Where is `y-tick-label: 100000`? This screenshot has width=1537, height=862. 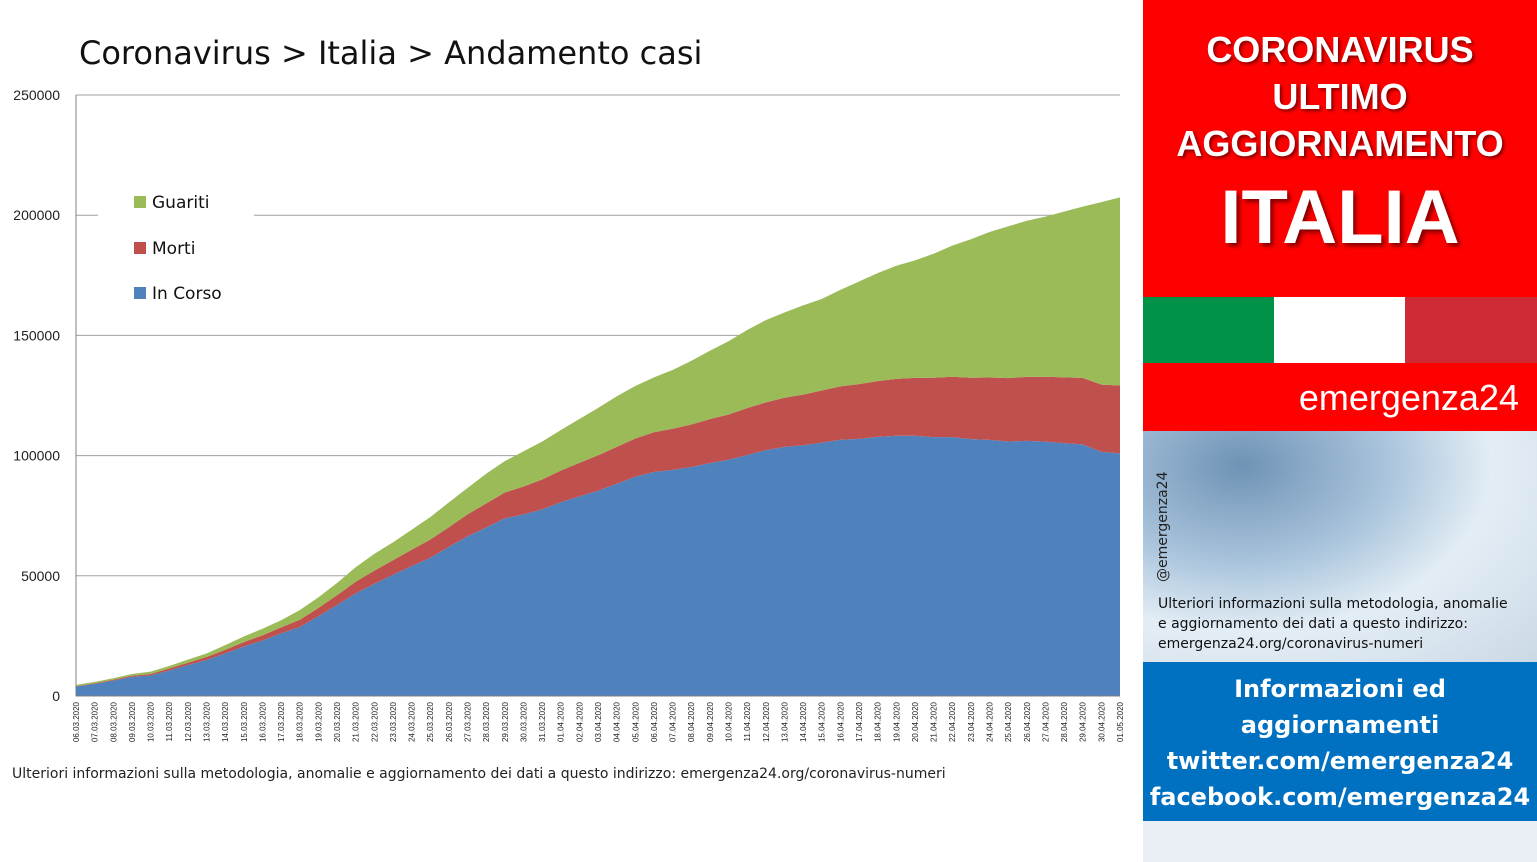 y-tick-label: 100000 is located at coordinates (36, 456).